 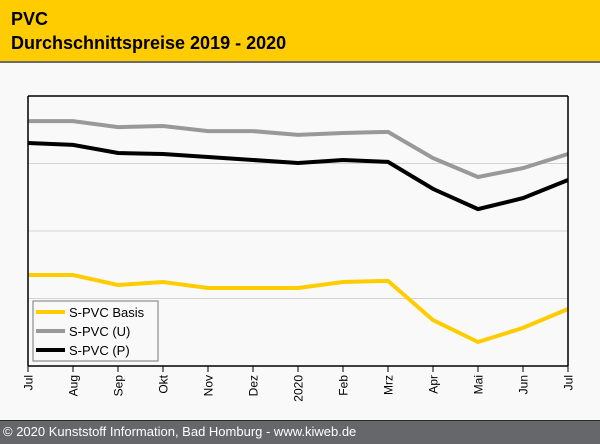 What do you see at coordinates (299, 388) in the screenshot?
I see `x-tick-label: 2020` at bounding box center [299, 388].